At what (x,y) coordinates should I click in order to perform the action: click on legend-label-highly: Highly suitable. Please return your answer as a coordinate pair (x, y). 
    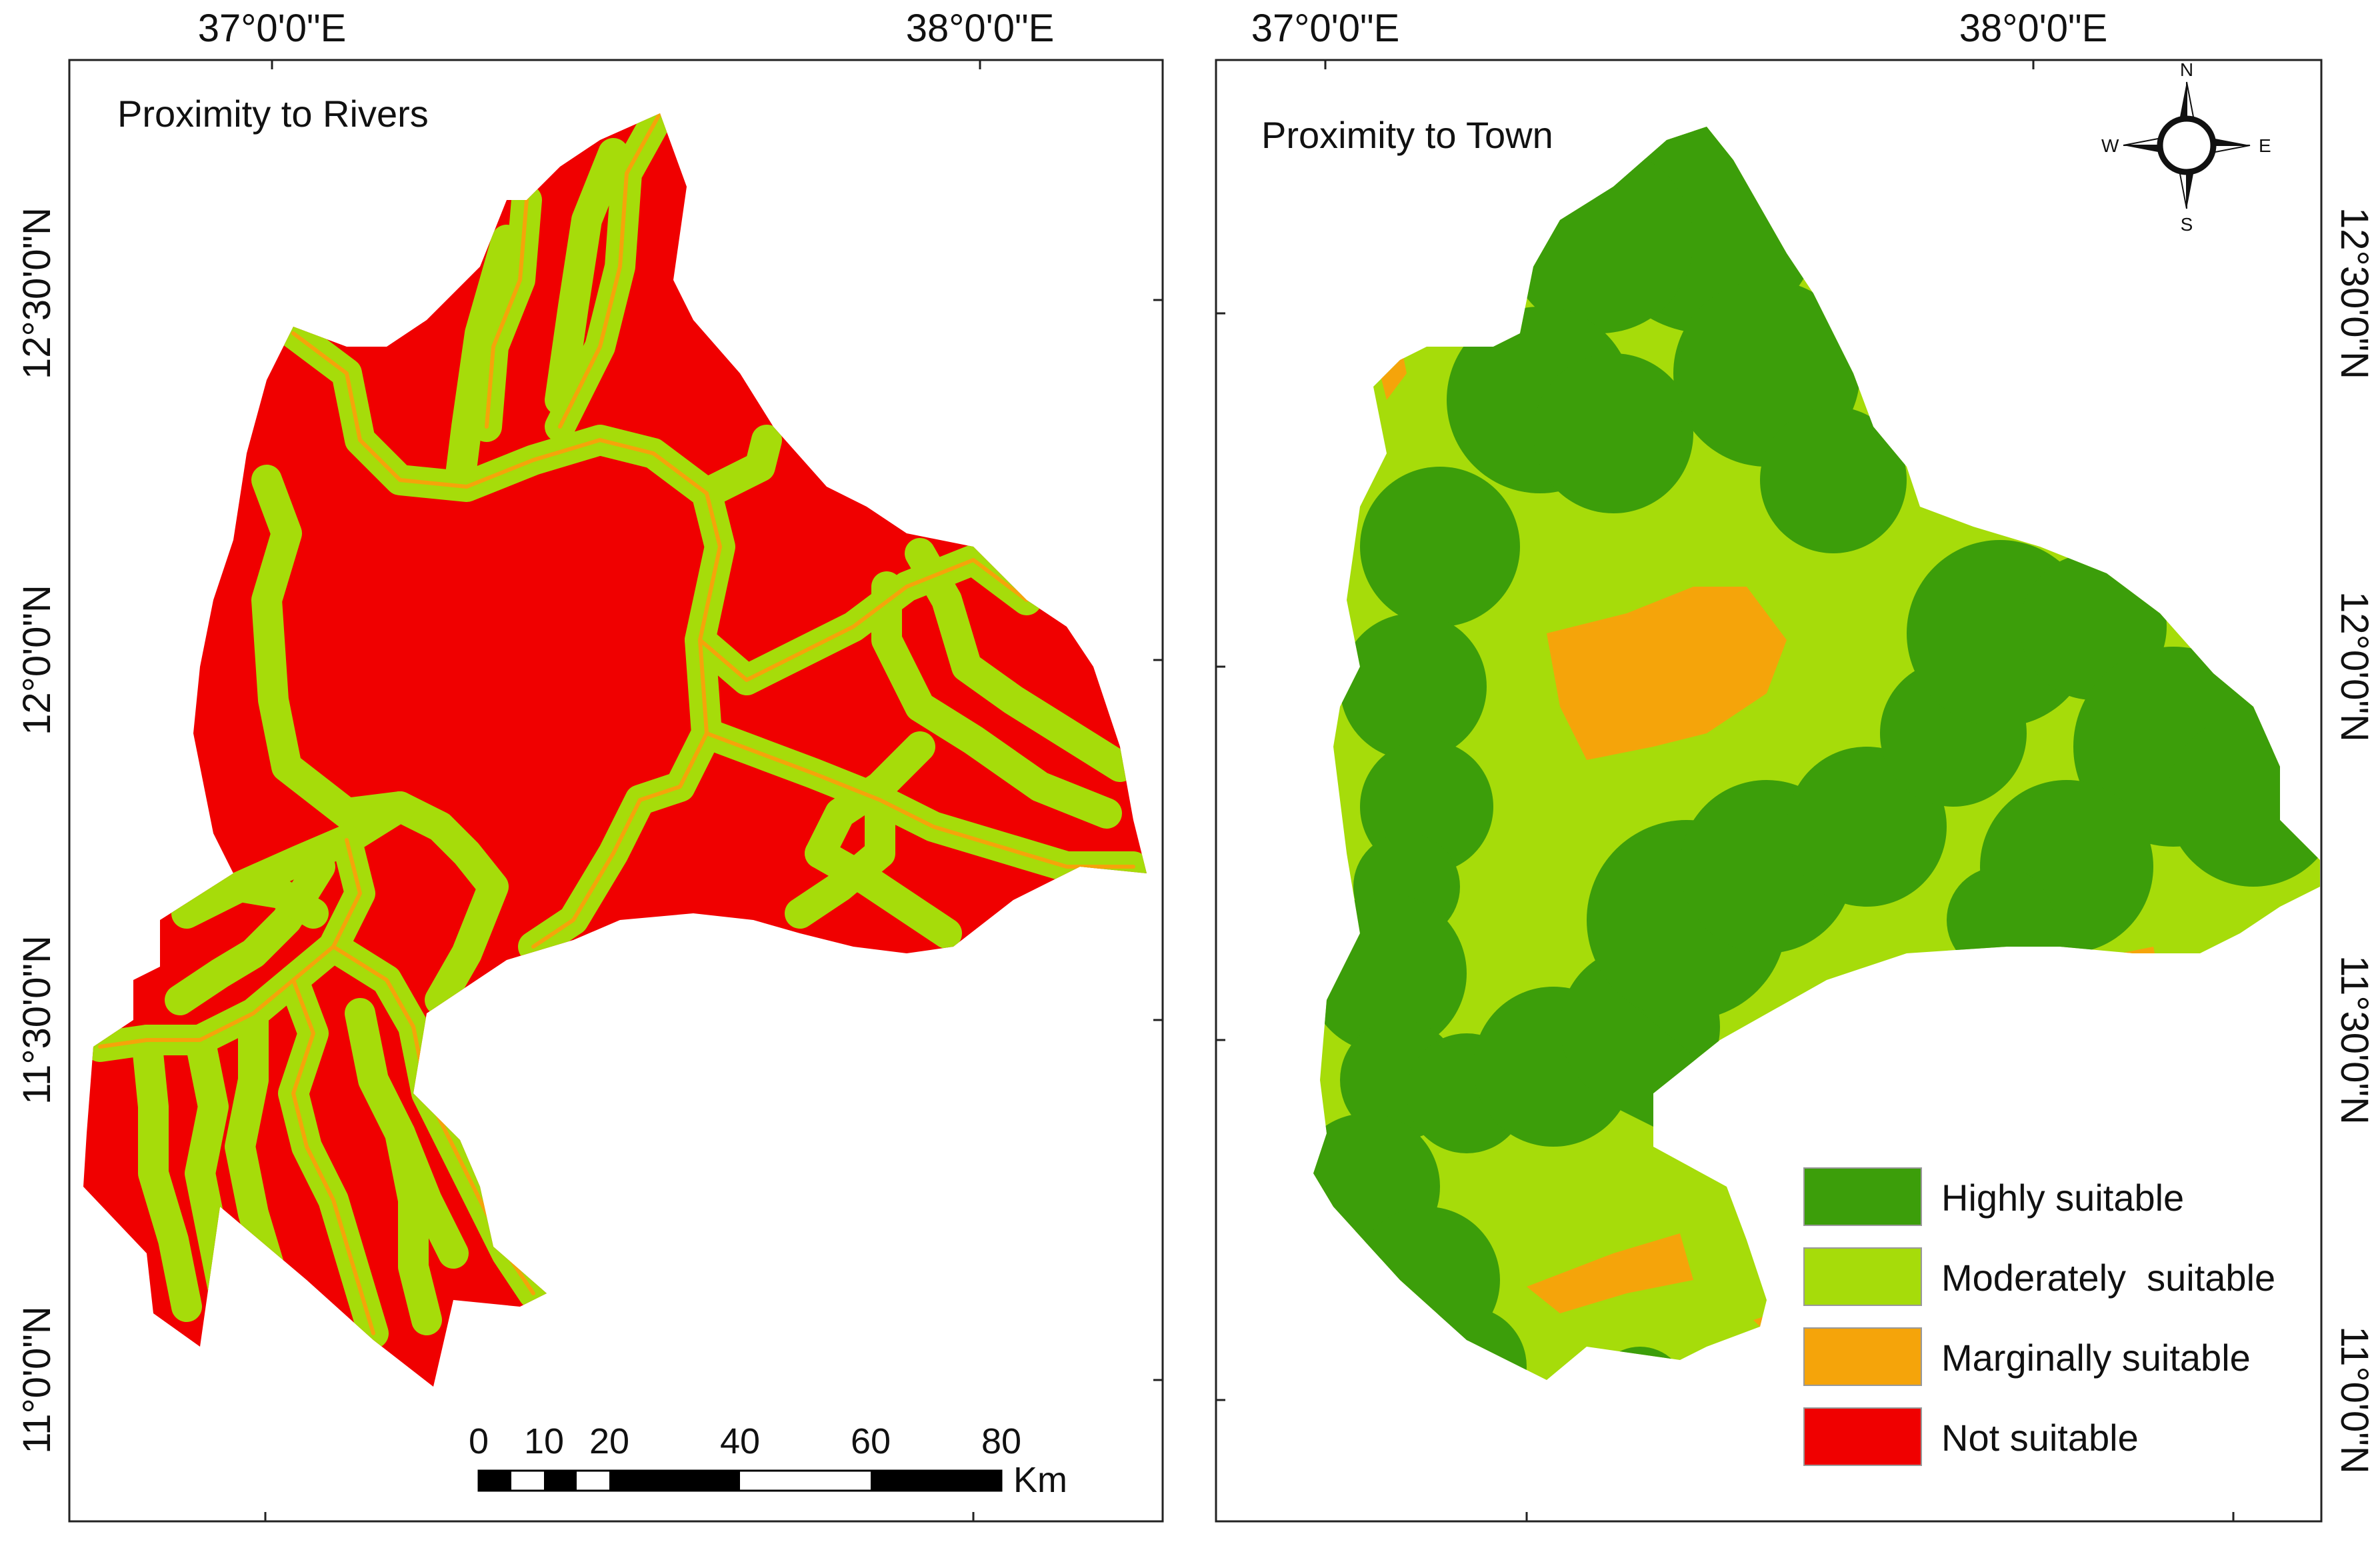
    Looking at the image, I should click on (2062, 1198).